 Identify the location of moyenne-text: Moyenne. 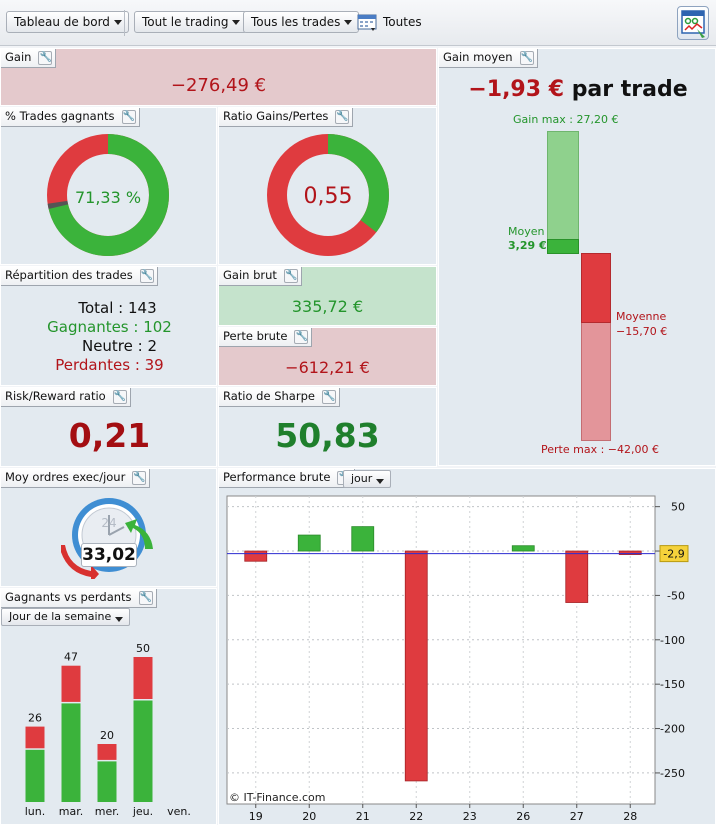
(641, 316).